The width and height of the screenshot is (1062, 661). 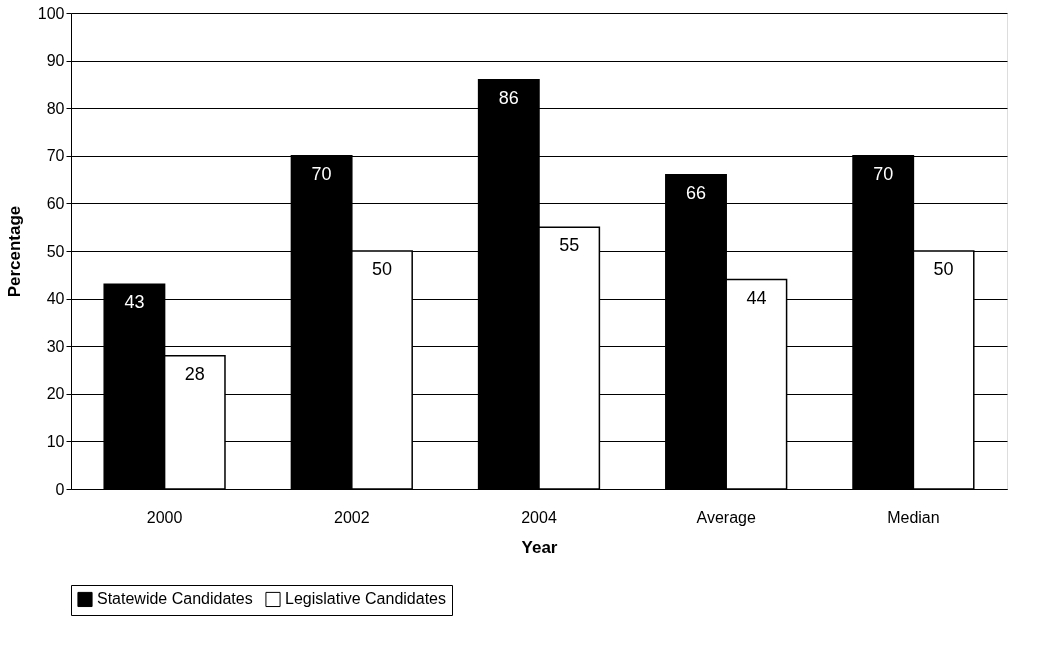 What do you see at coordinates (55, 251) in the screenshot?
I see `y-tick-label: 50` at bounding box center [55, 251].